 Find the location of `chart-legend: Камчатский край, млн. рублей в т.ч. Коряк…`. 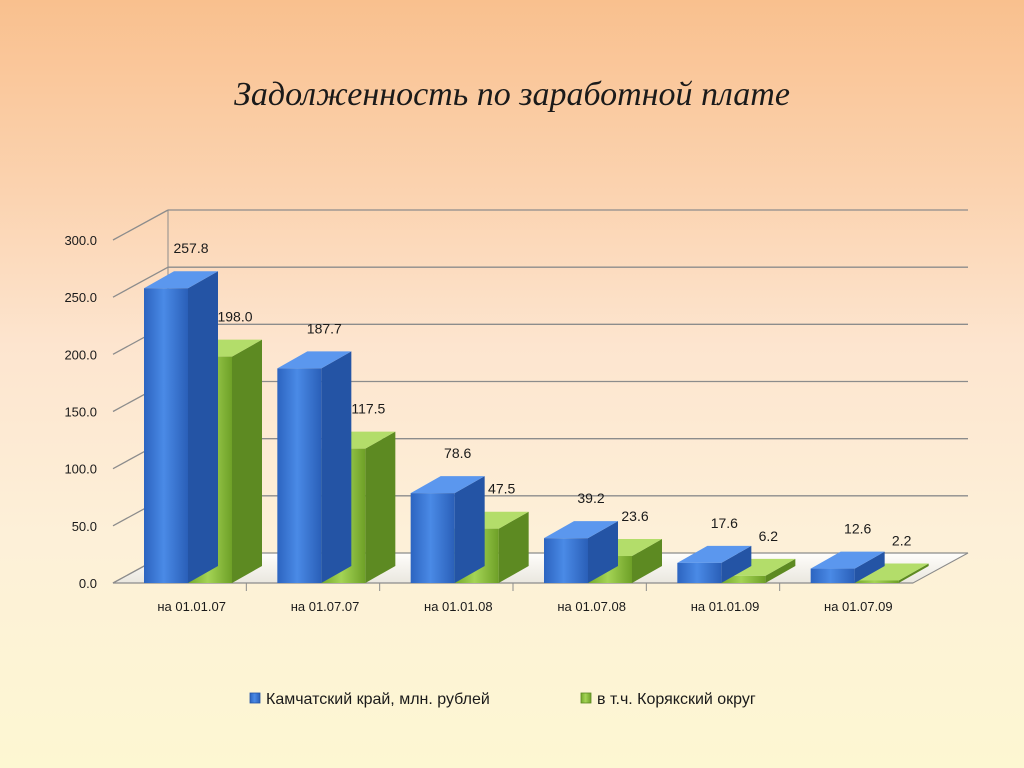

chart-legend: Камчатский край, млн. рублей в т.ч. Коряк… is located at coordinates (502, 699).